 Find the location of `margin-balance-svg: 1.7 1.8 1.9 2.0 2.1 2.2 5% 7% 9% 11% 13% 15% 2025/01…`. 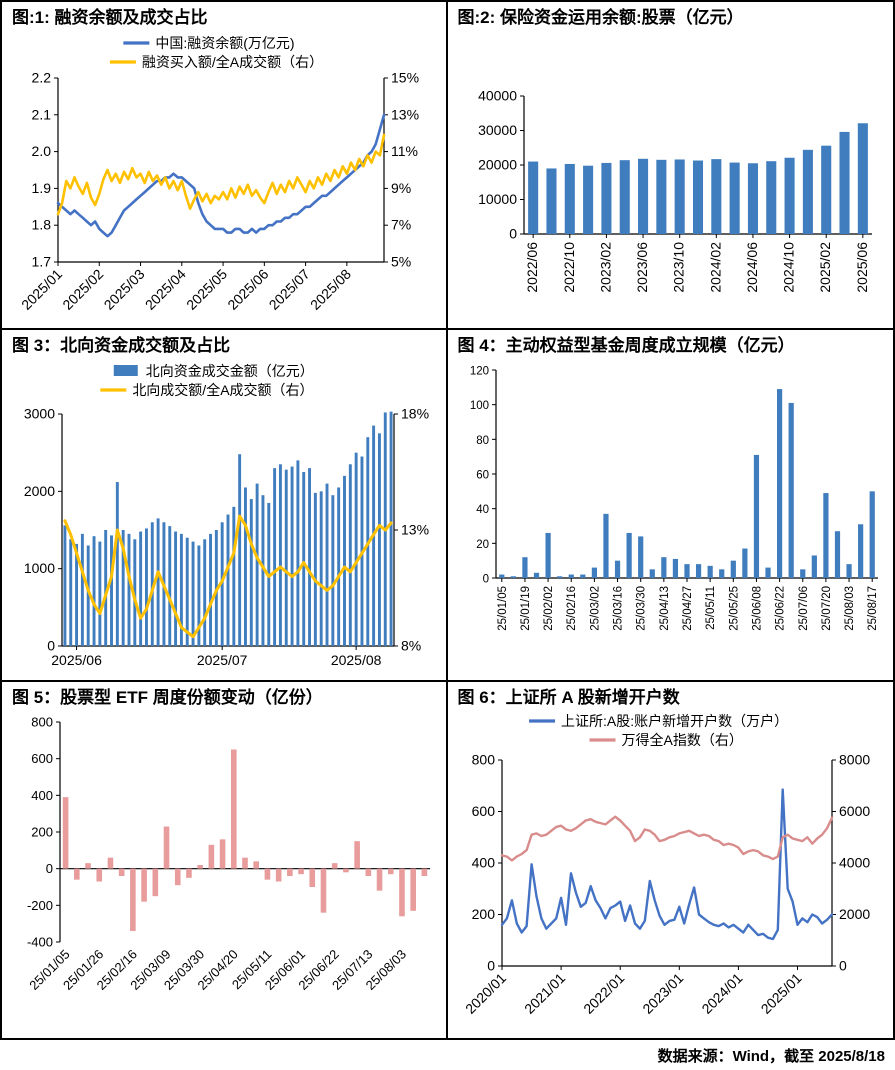

margin-balance-svg: 1.7 1.8 1.9 2.0 2.1 2.2 5% 7% 9% 11% 13% 15% 2025/01… is located at coordinates (218, 174).